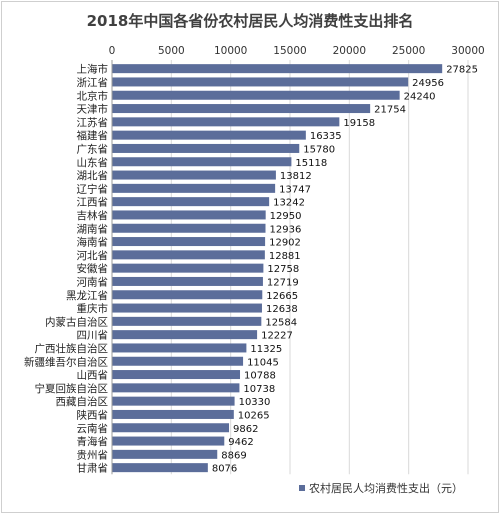  Describe the element at coordinates (467, 51) in the screenshot. I see `x-tick-label: 30000` at that location.